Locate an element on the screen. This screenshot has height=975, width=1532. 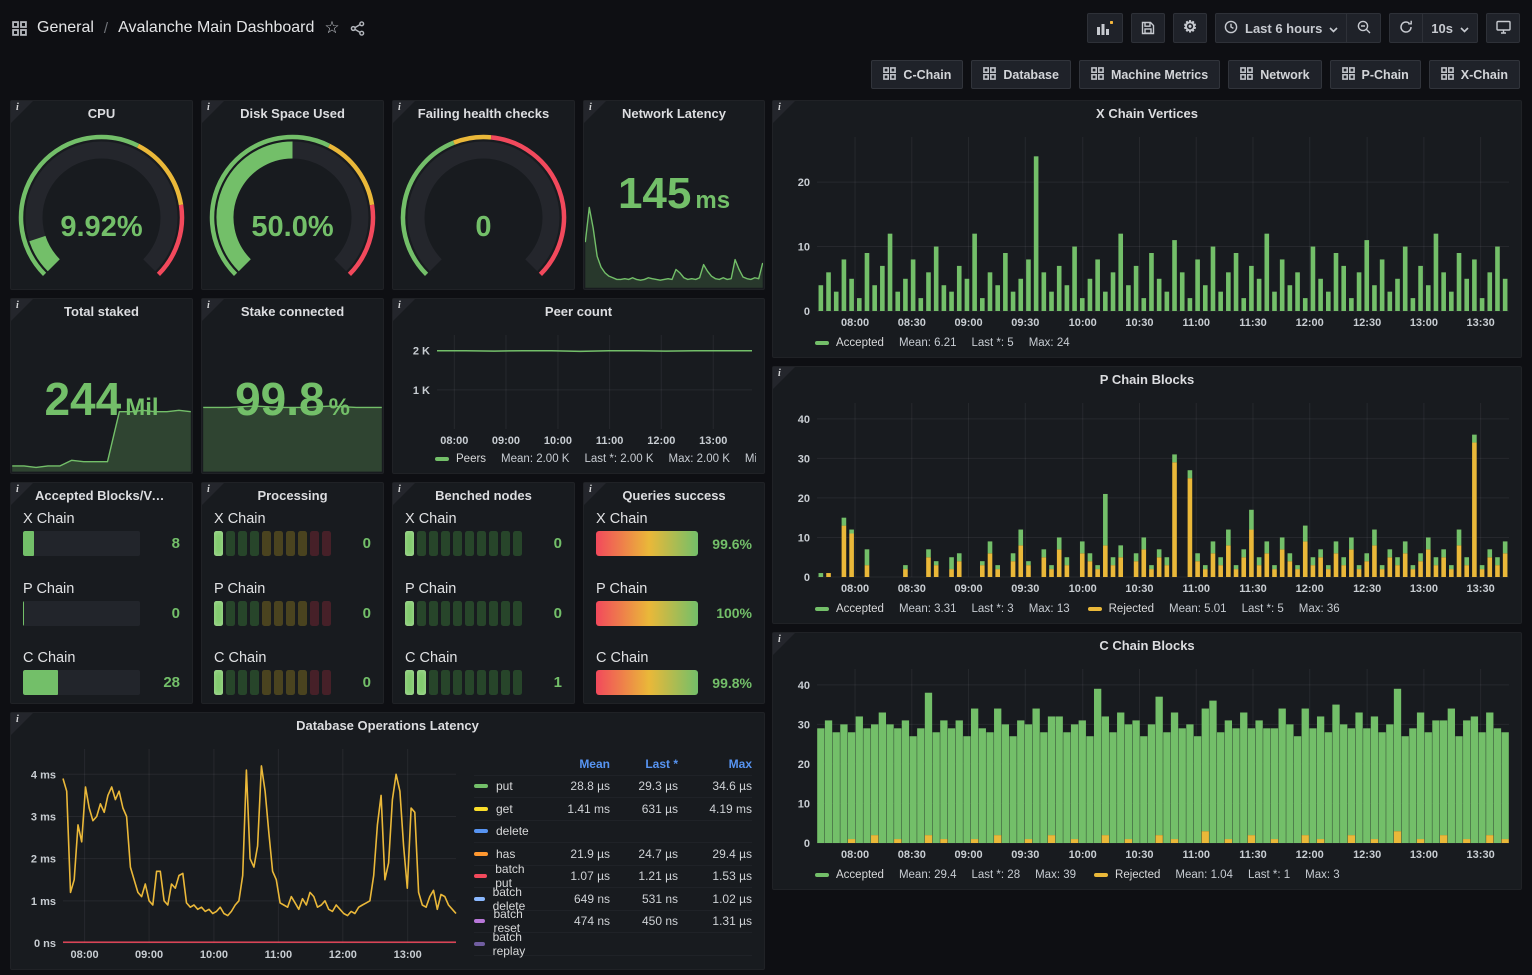
save-dashboard-button is located at coordinates (1148, 28).